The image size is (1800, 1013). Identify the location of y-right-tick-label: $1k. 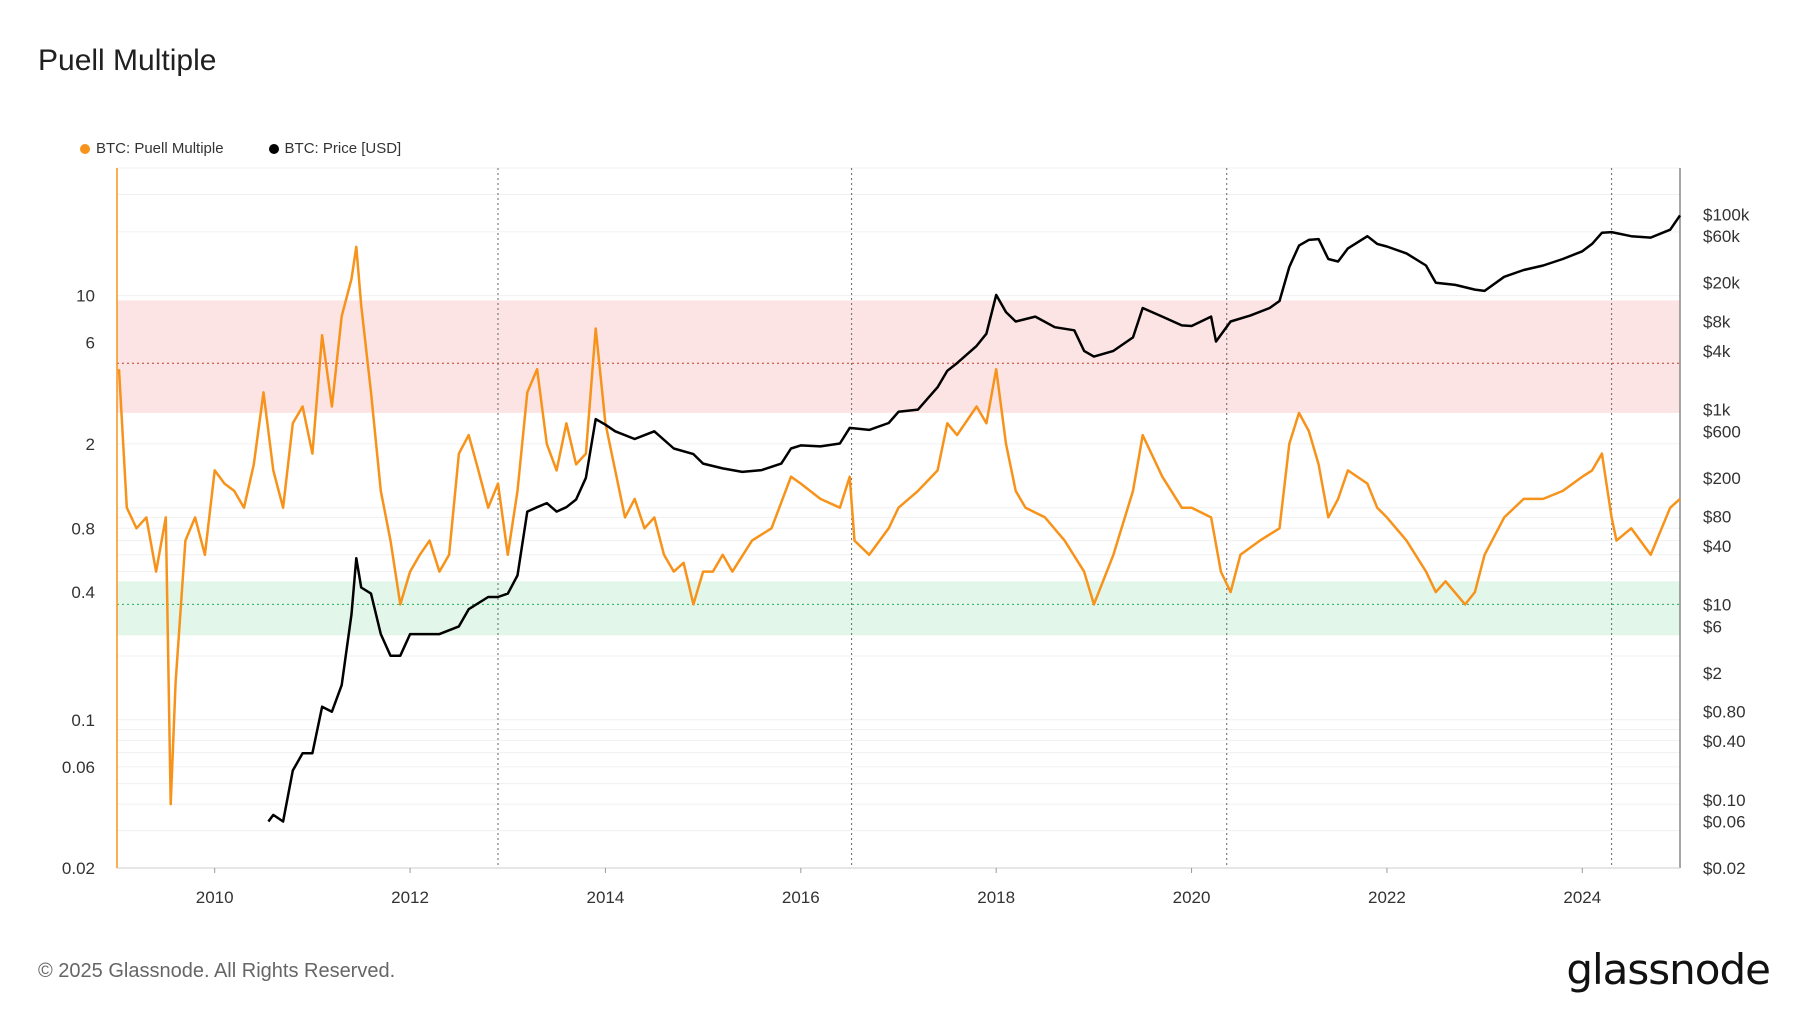
(1717, 410).